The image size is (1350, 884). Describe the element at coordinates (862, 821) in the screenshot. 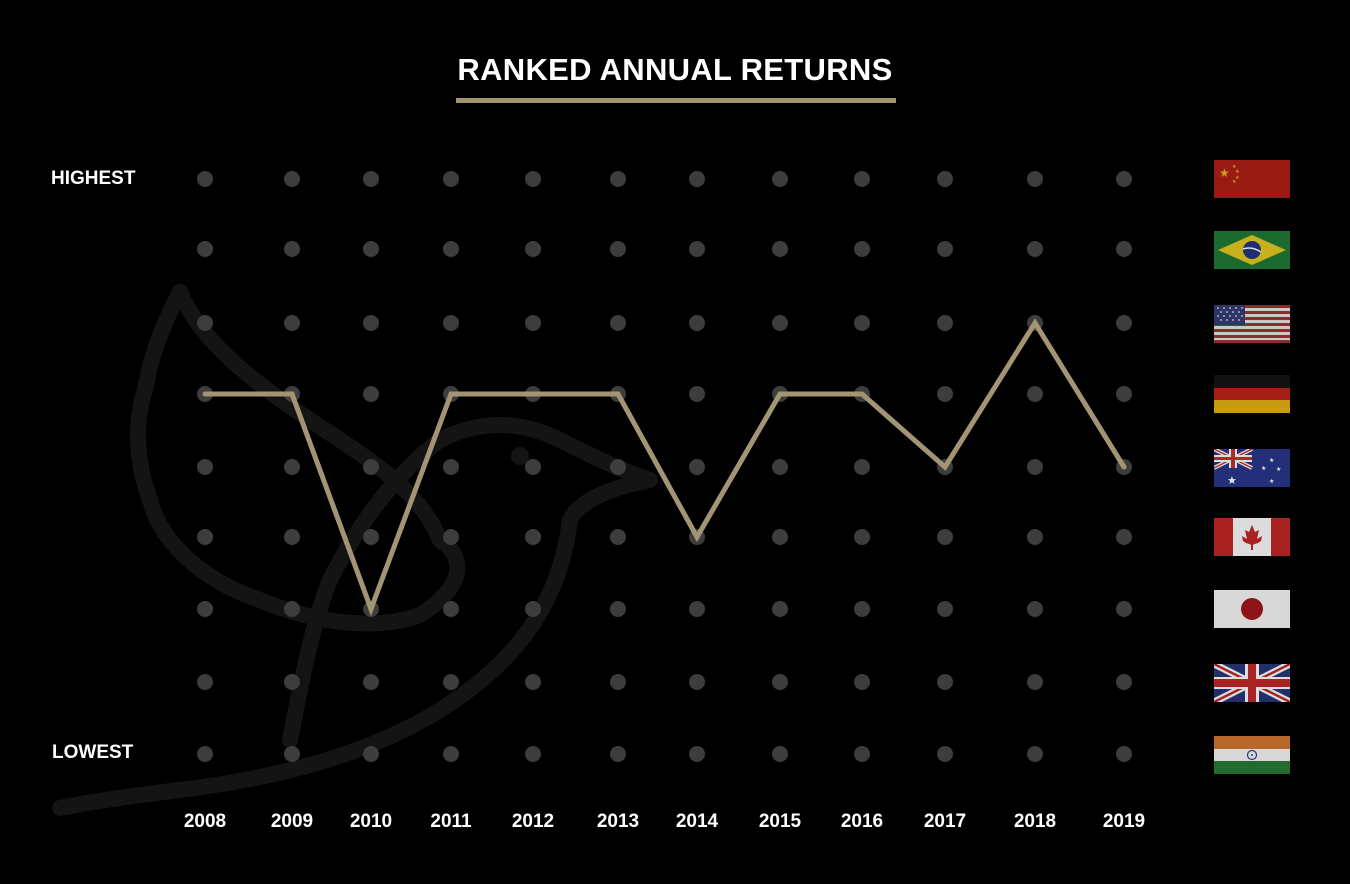

I see `year-tick-2016: 2016` at that location.